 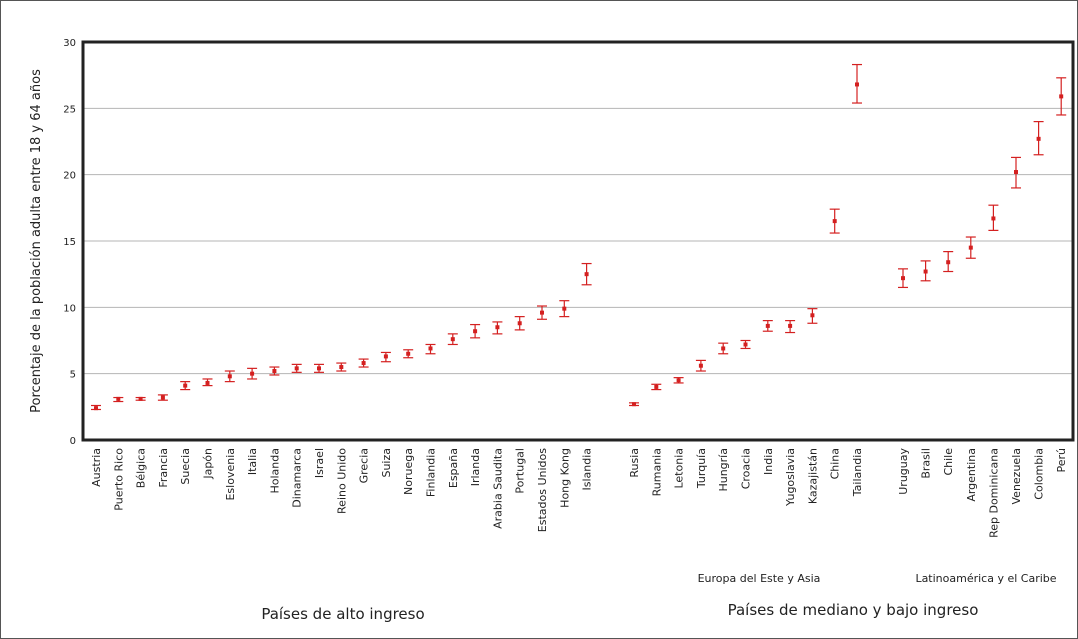 I want to click on category-label: Croacia, so click(x=746, y=468).